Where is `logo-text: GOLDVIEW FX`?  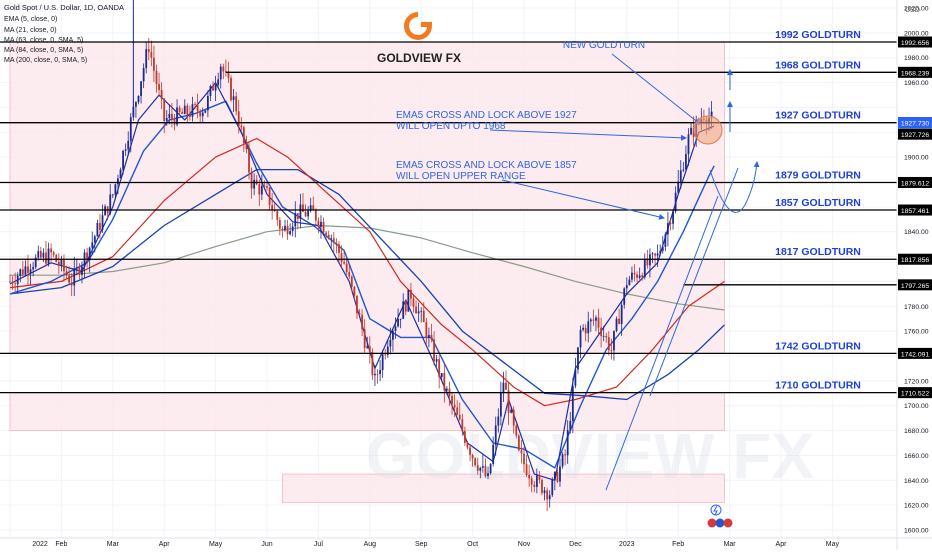 logo-text: GOLDVIEW FX is located at coordinates (419, 58).